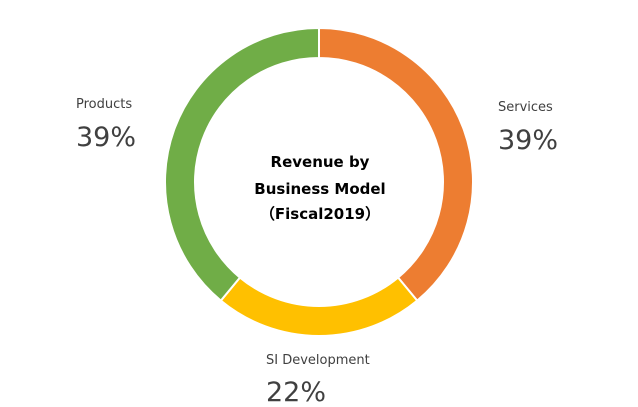  Describe the element at coordinates (319, 189) in the screenshot. I see `chart-title-line-2: Business Model` at that location.